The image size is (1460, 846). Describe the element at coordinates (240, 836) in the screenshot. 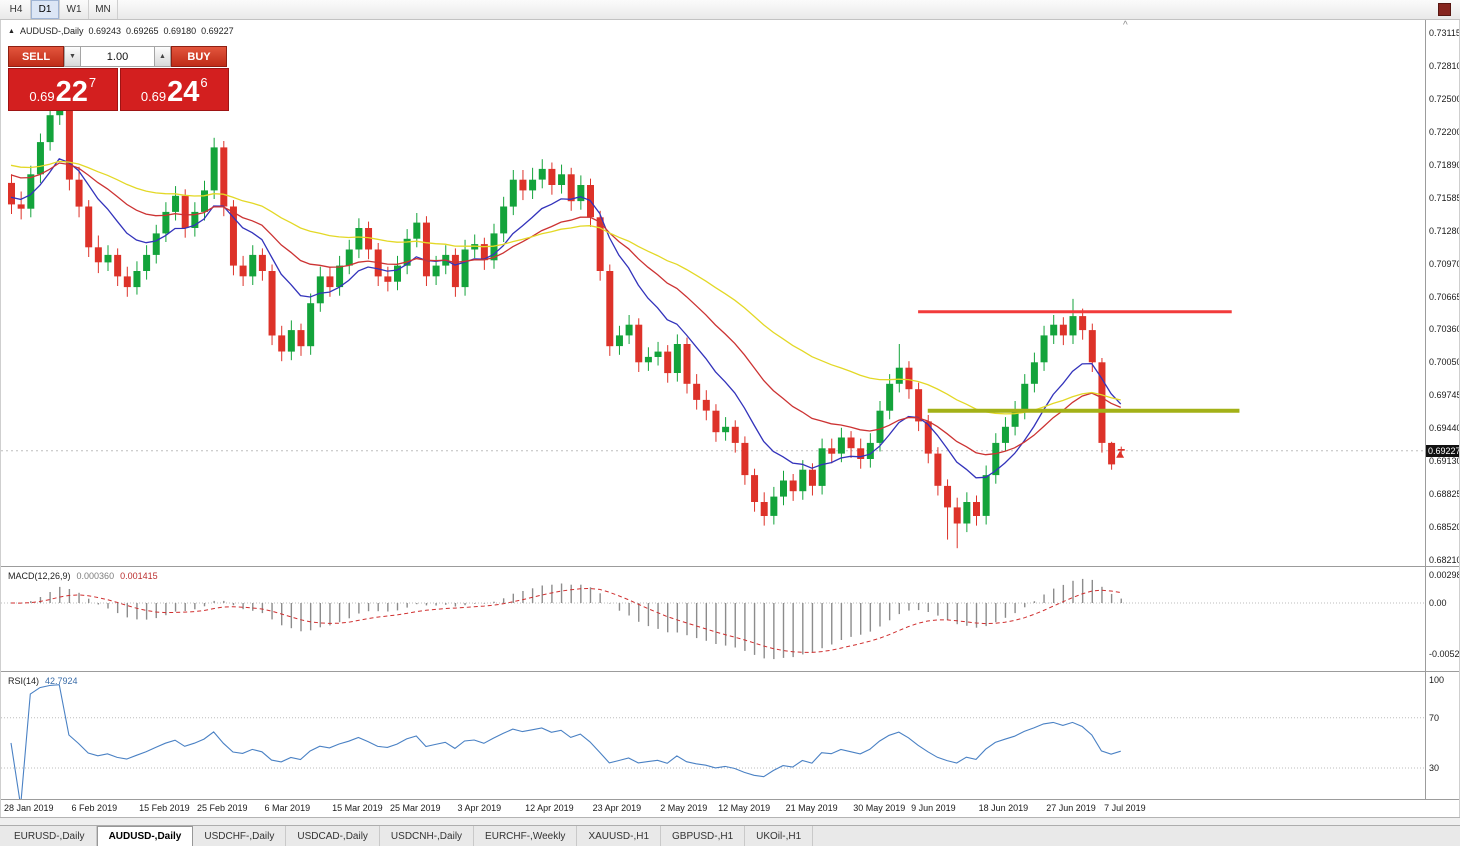

I see `chart-tab-usdchf-daily: USDCHF-,Daily` at that location.